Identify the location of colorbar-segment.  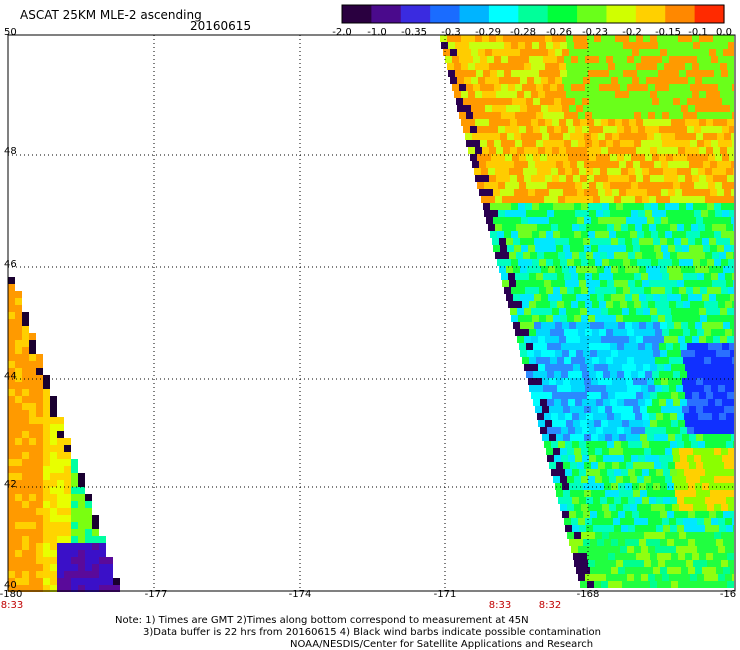
(503, 14).